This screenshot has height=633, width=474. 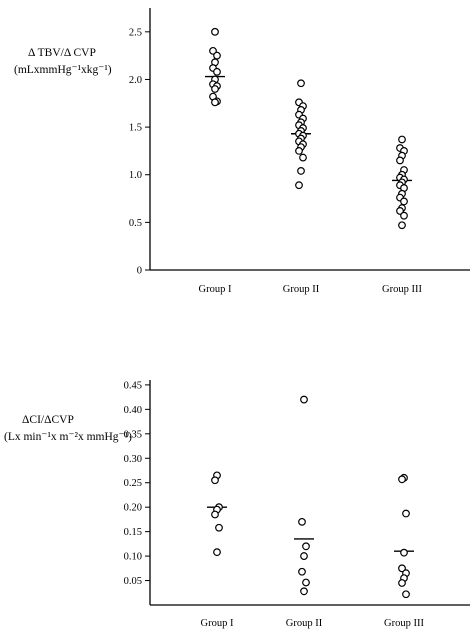 I want to click on y-tick-label: 0.35, so click(x=133, y=434).